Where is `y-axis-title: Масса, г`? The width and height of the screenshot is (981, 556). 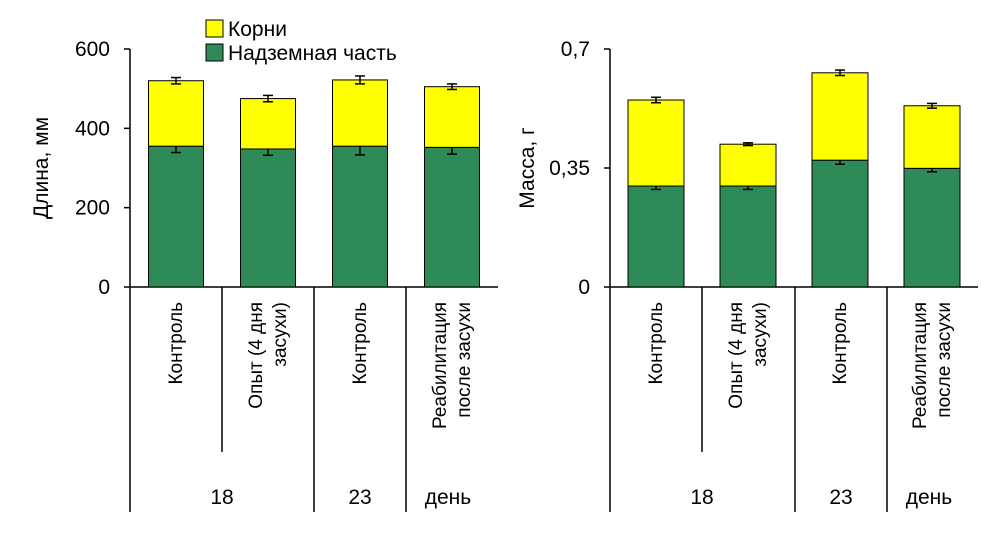 y-axis-title: Масса, г is located at coordinates (527, 168).